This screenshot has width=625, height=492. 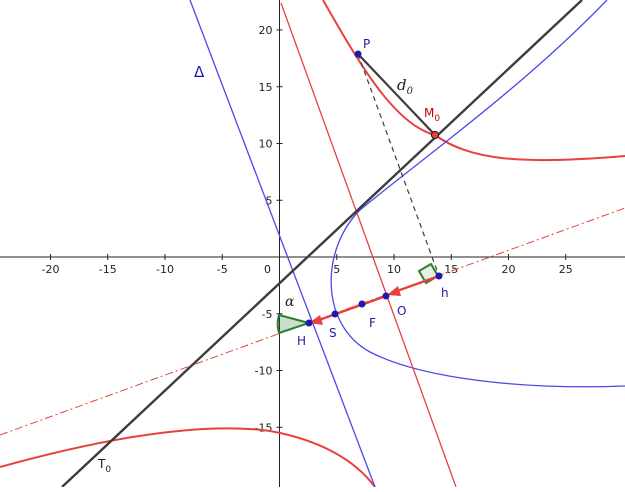 I want to click on label-p: P, so click(x=366, y=44).